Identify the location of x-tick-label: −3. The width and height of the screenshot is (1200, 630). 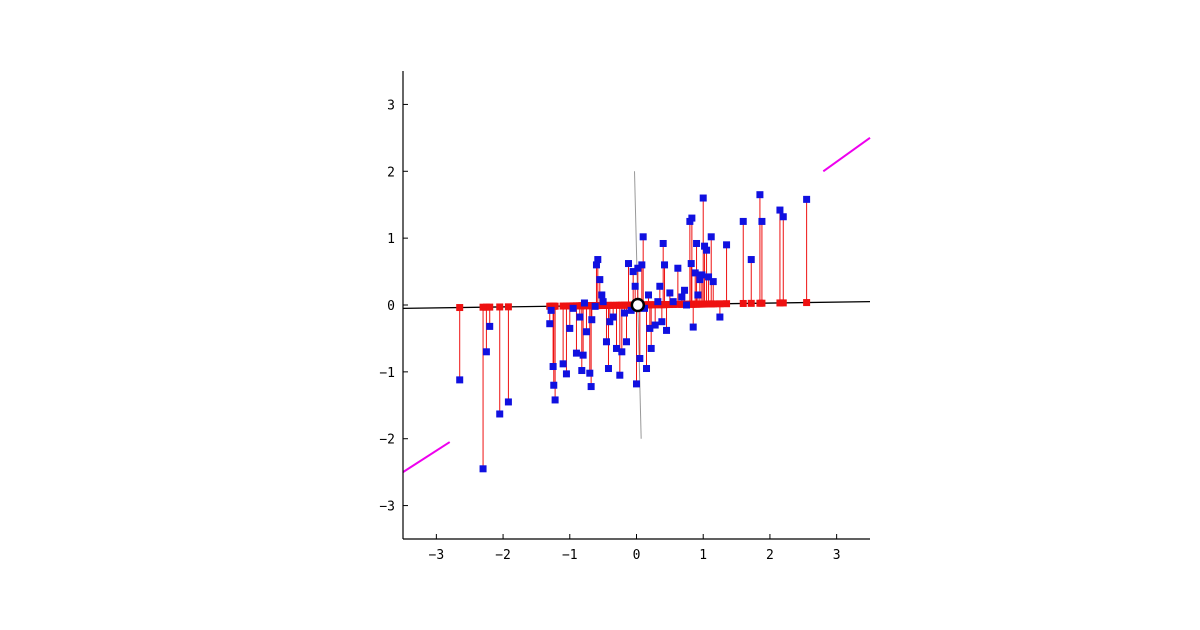
(437, 555).